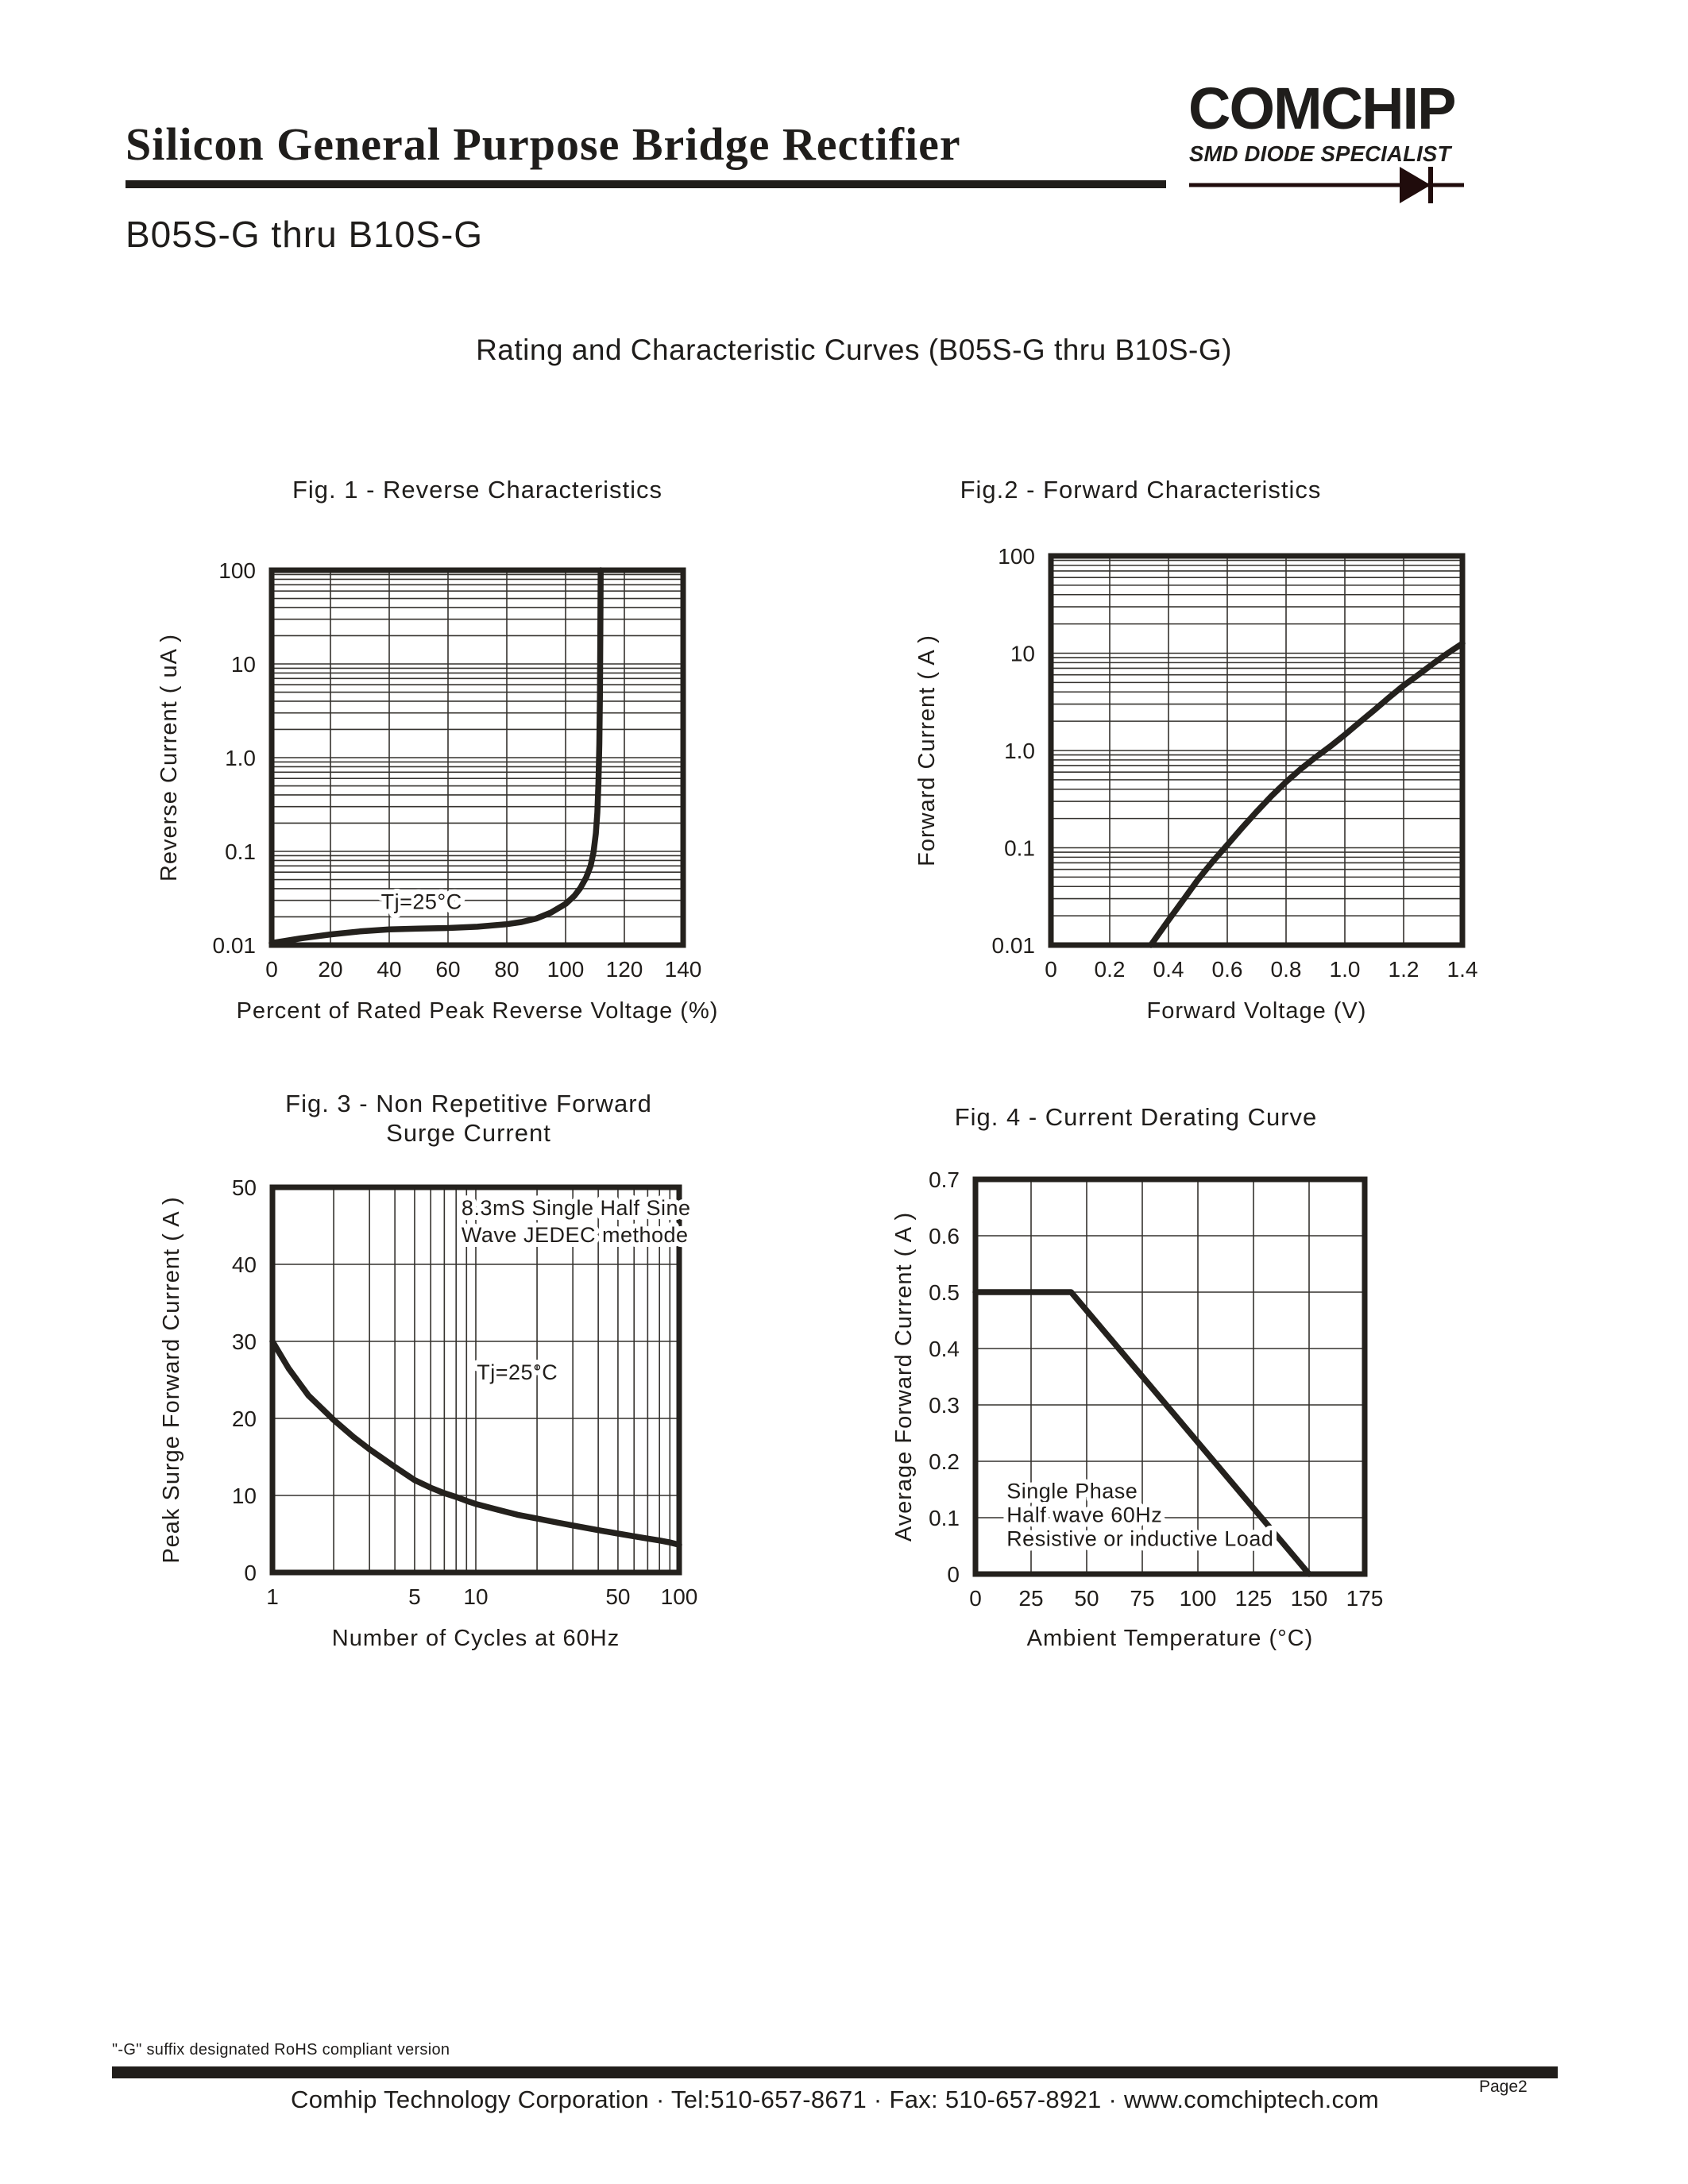 This screenshot has width=1688, height=2184. Describe the element at coordinates (1170, 1638) in the screenshot. I see `x-axis-title: Ambient Temperature (°C)` at that location.